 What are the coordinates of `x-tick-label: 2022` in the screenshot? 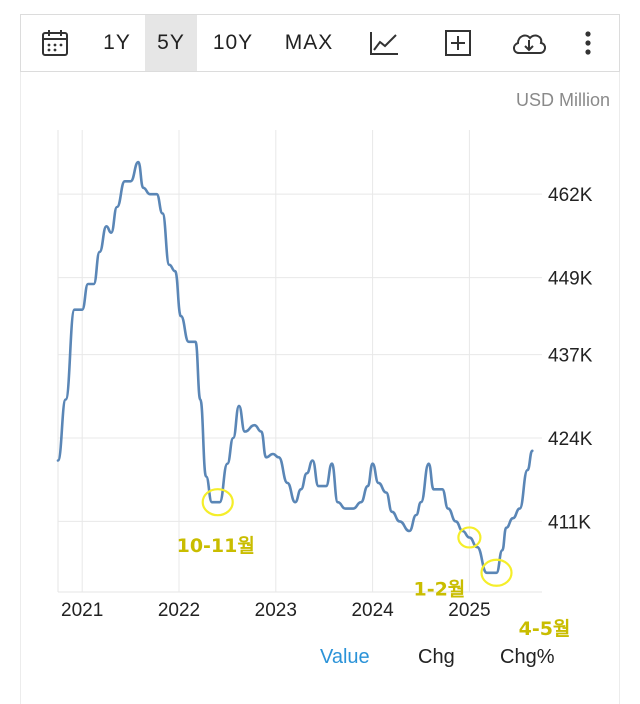 It's located at (179, 610).